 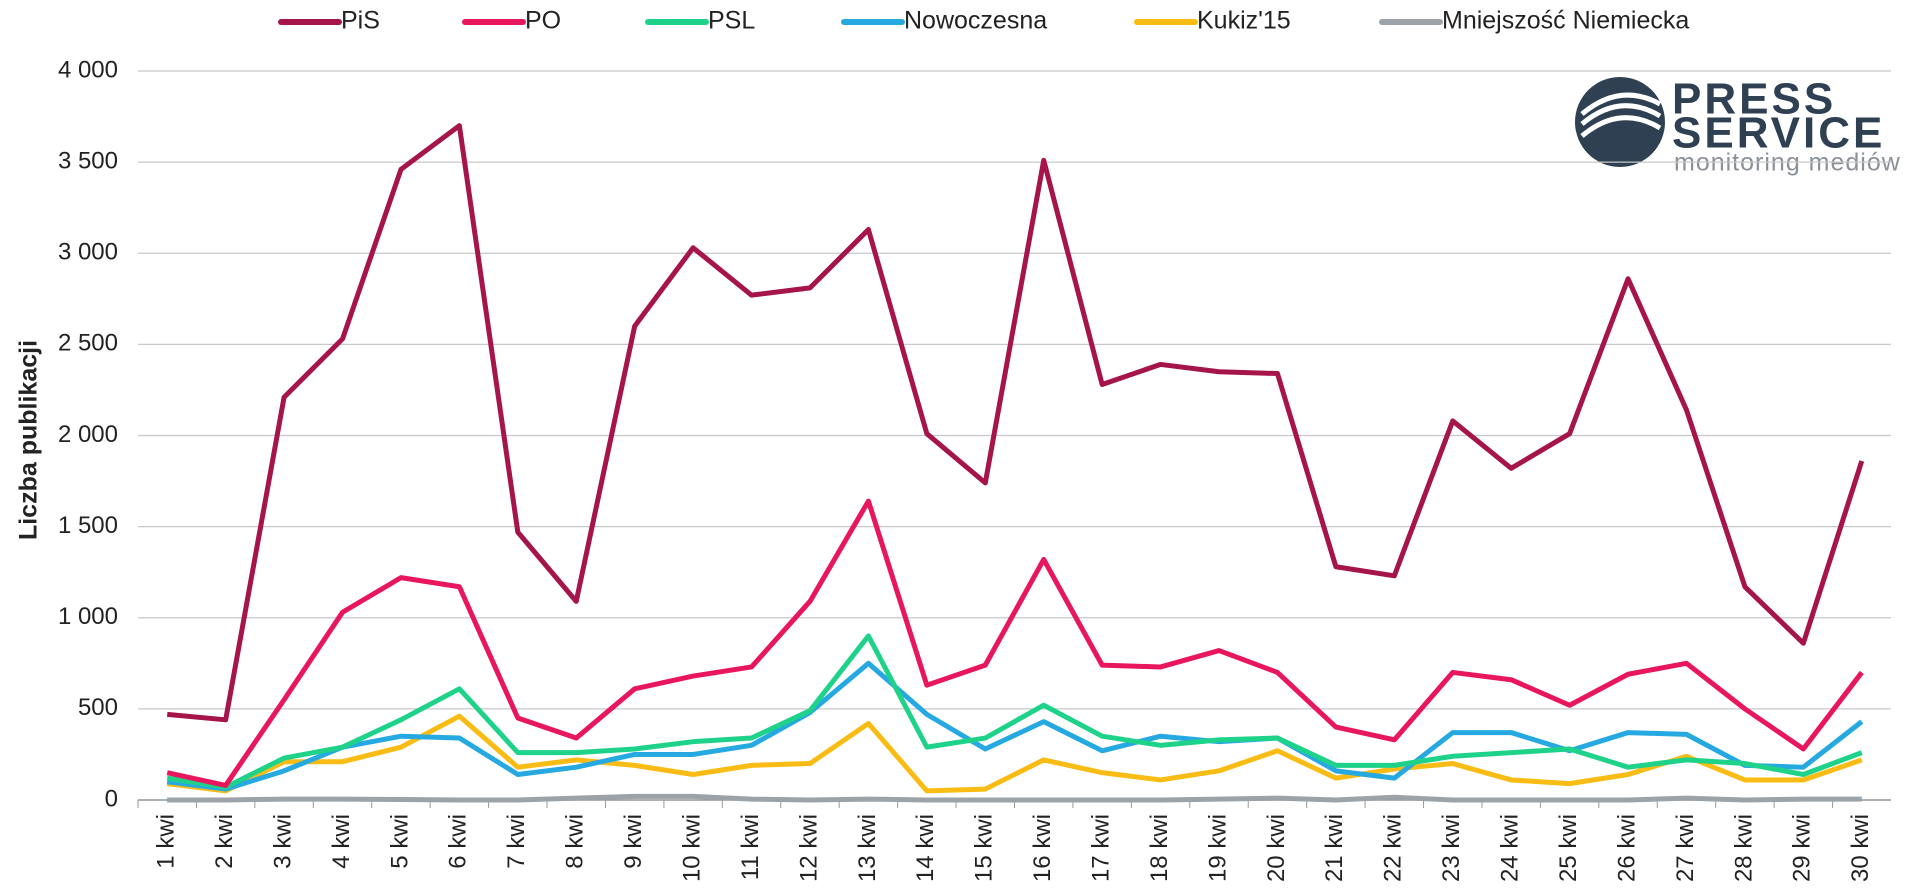 I want to click on logo-text: SERVICE, so click(x=1778, y=133).